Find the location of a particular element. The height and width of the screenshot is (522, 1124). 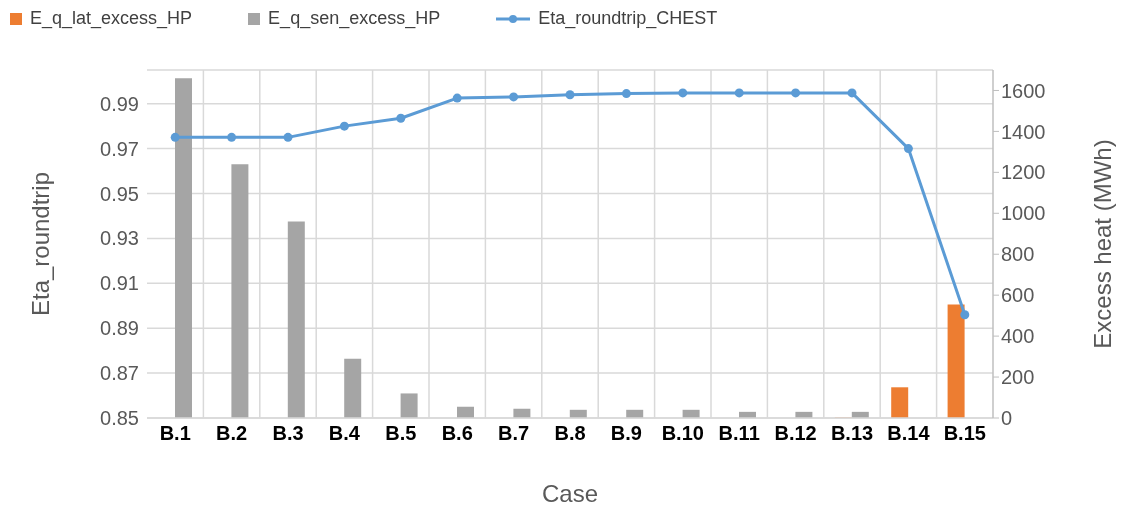

y2-tick-label: 1600 is located at coordinates (1023, 90).